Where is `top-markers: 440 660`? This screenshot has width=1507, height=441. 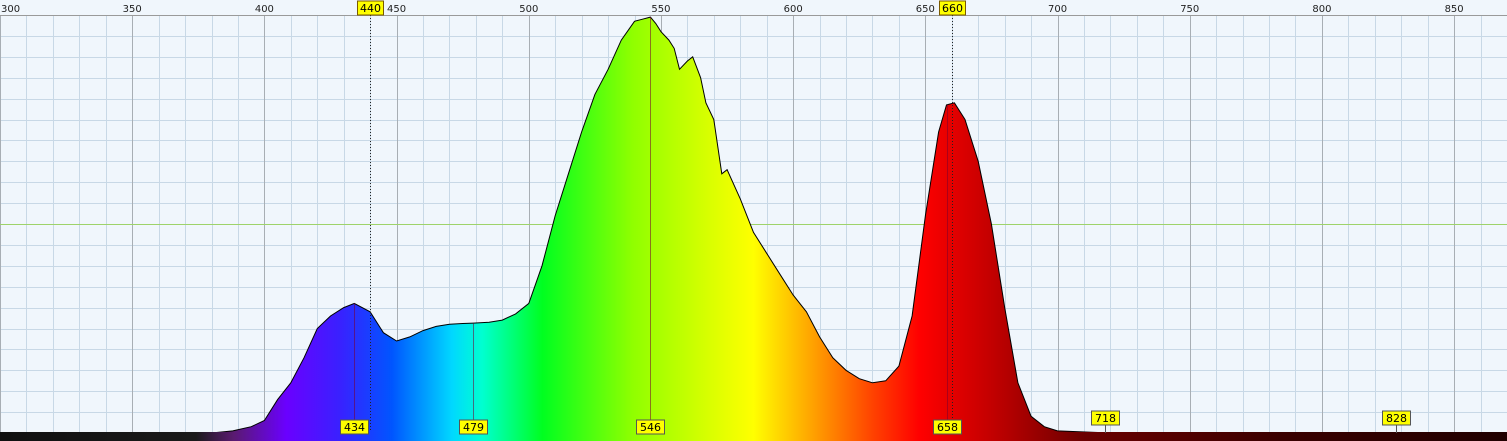
top-markers: 440 660 is located at coordinates (661, 8).